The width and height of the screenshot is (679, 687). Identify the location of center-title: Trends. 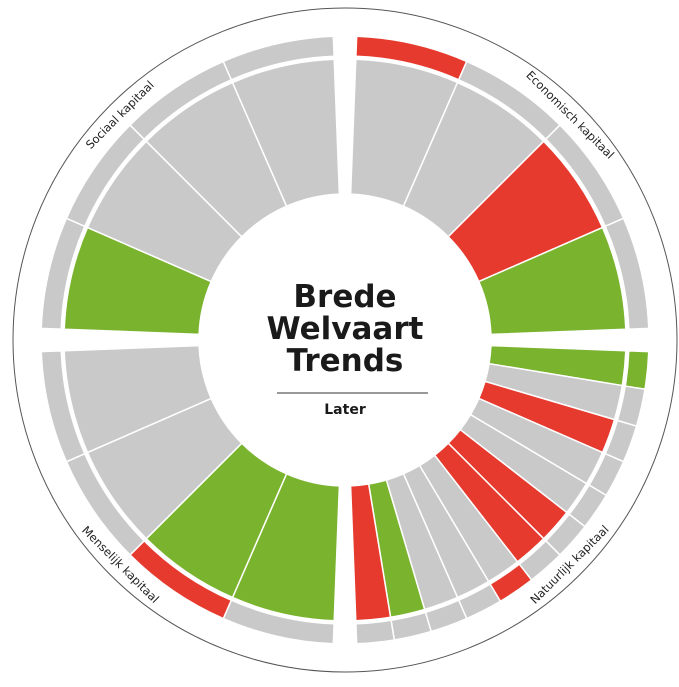
(345, 361).